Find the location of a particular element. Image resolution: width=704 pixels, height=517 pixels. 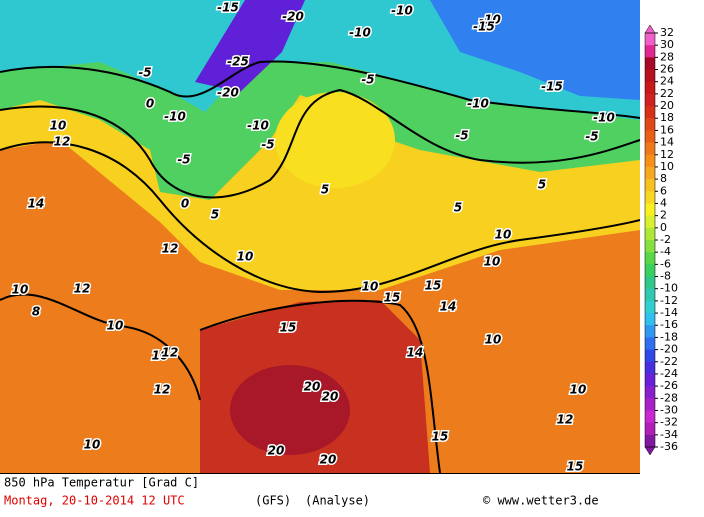

footer-credit: © www.wetter3.de is located at coordinates (541, 501).